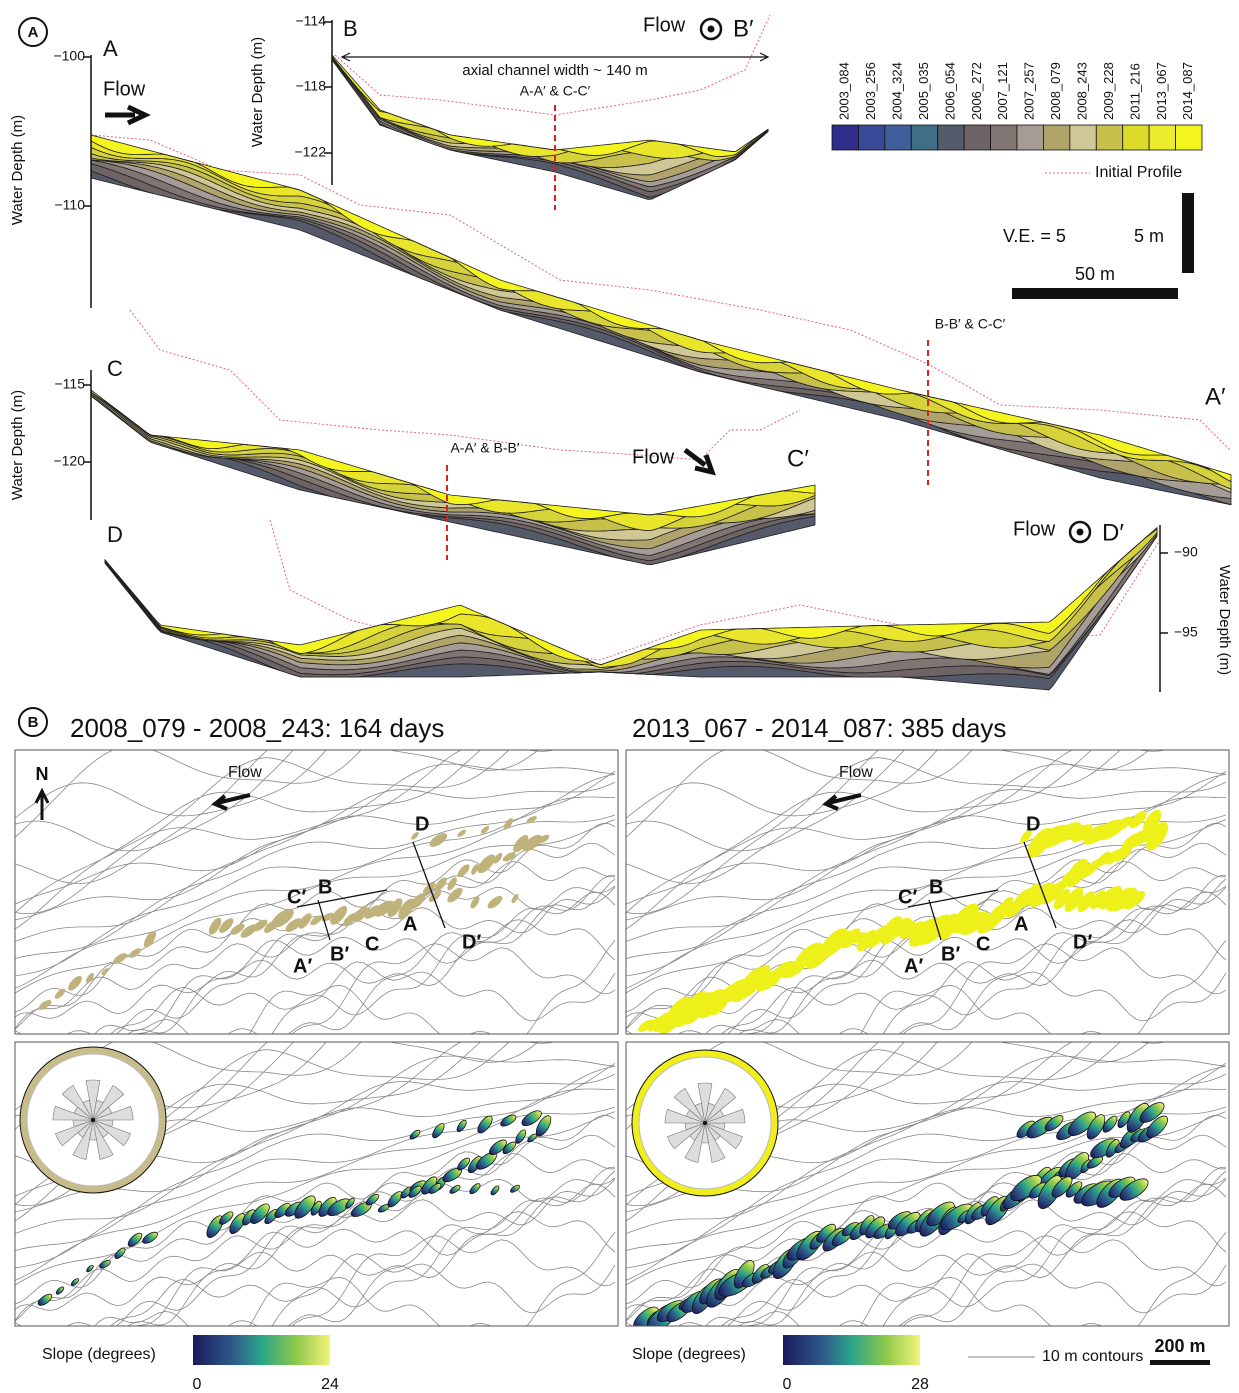 The height and width of the screenshot is (1393, 1239). What do you see at coordinates (552, 65) in the screenshot?
I see `initial-profile` at bounding box center [552, 65].